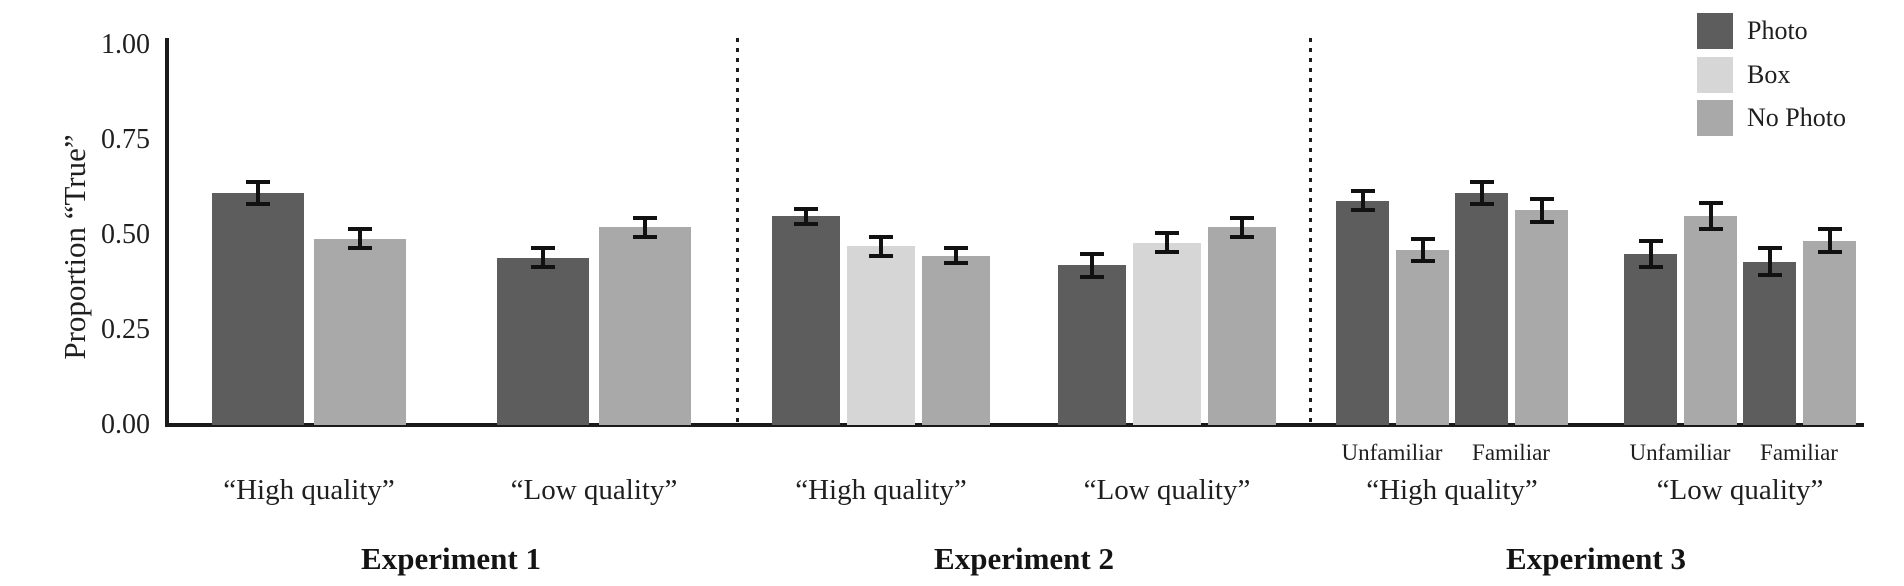 The width and height of the screenshot is (1904, 586). Describe the element at coordinates (167, 232) in the screenshot. I see `y-axis-line` at that location.